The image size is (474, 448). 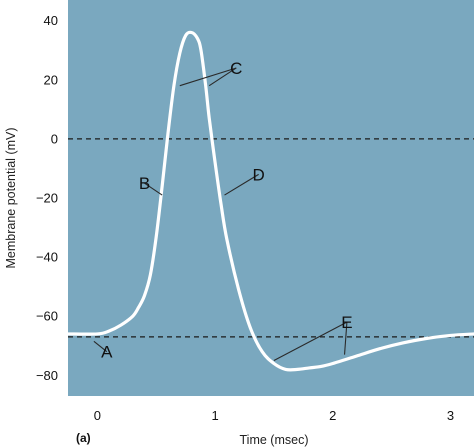 I want to click on y-tick-label: 0, so click(x=54, y=138).